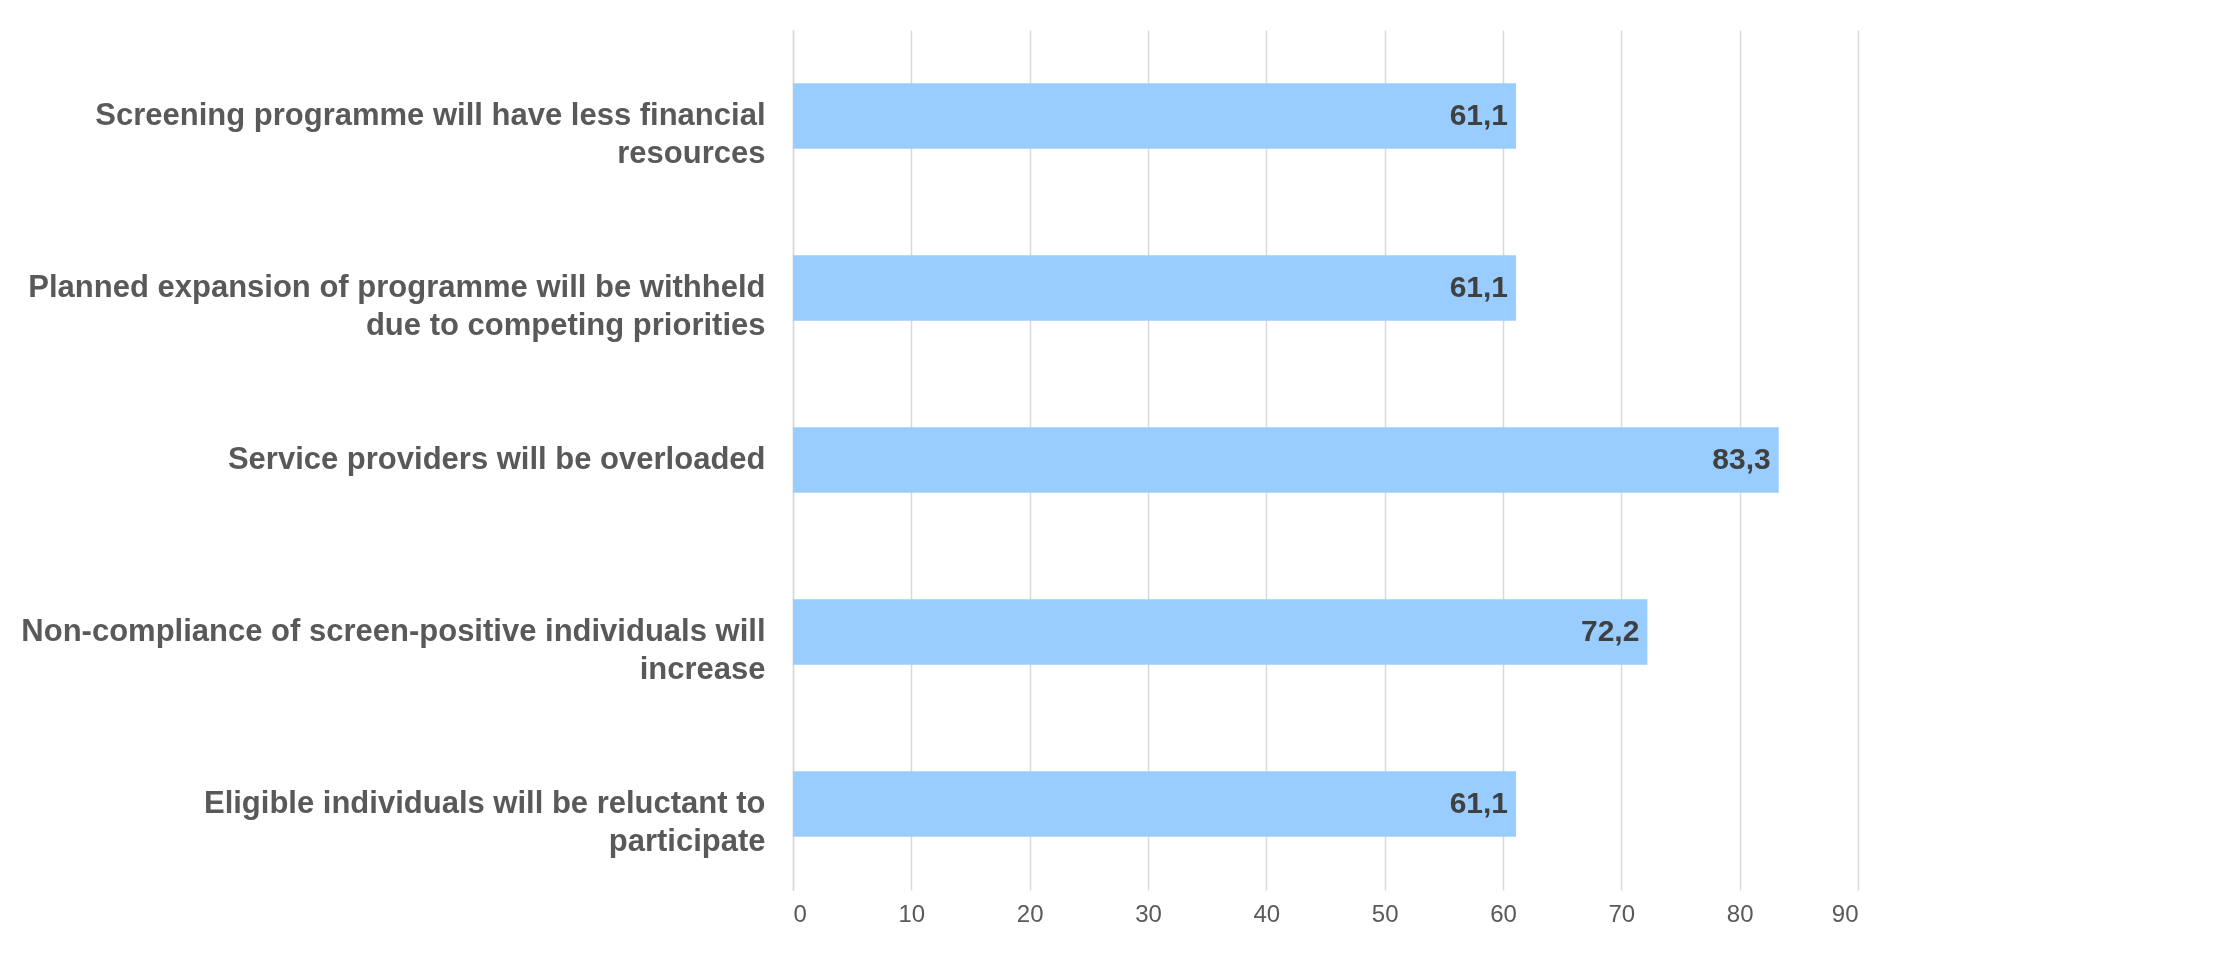  What do you see at coordinates (1503, 913) in the screenshot?
I see `x-tick-label: 60` at bounding box center [1503, 913].